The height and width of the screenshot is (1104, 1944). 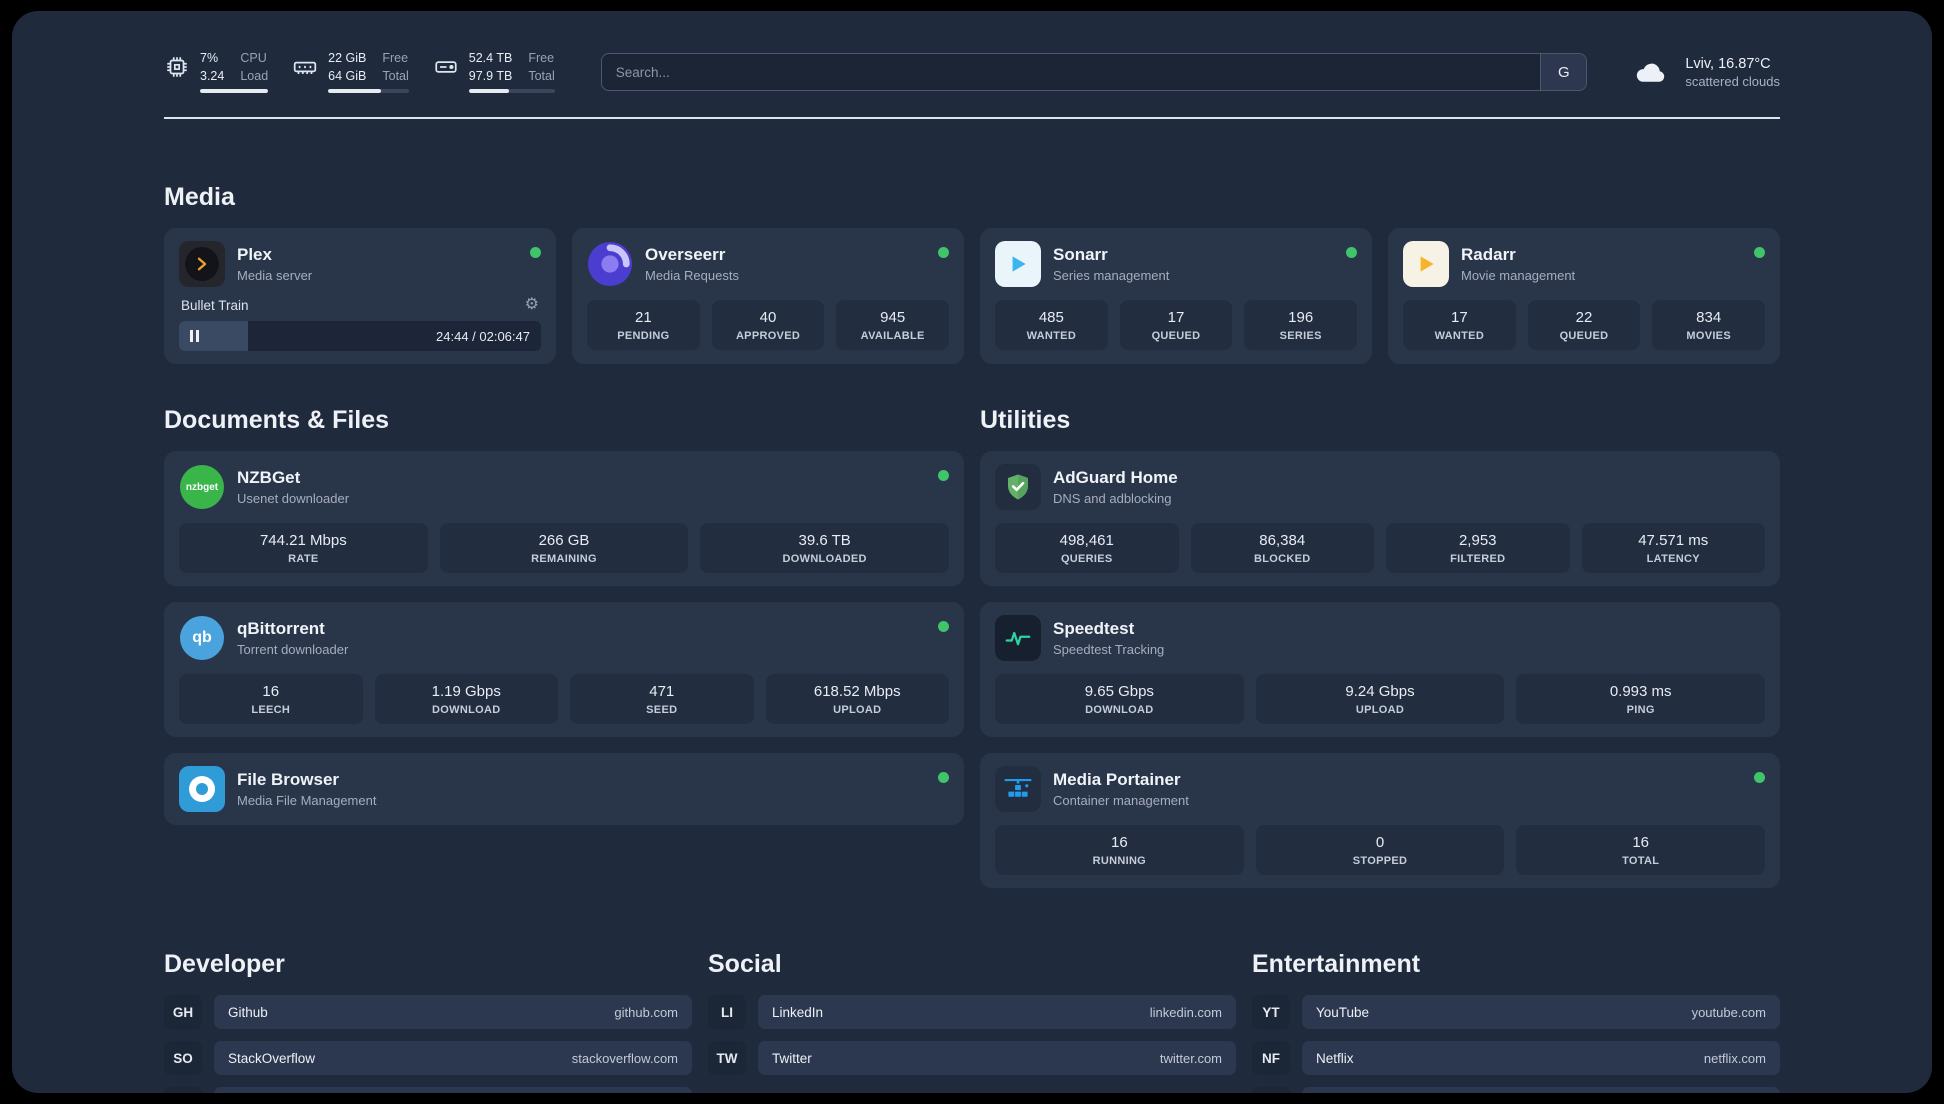 I want to click on stat-label: DOWNLOADED, so click(x=824, y=559).